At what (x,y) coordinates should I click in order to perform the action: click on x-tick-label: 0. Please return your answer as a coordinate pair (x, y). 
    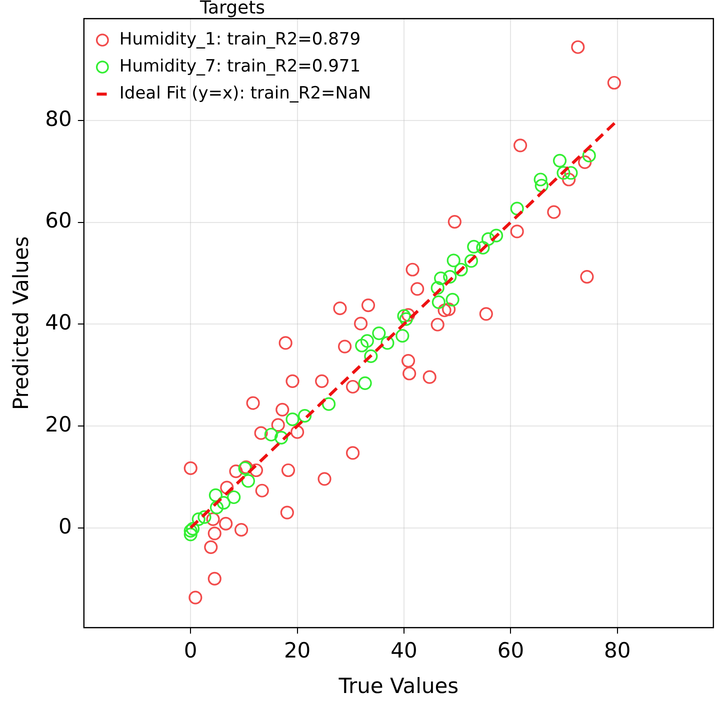
    Looking at the image, I should click on (191, 650).